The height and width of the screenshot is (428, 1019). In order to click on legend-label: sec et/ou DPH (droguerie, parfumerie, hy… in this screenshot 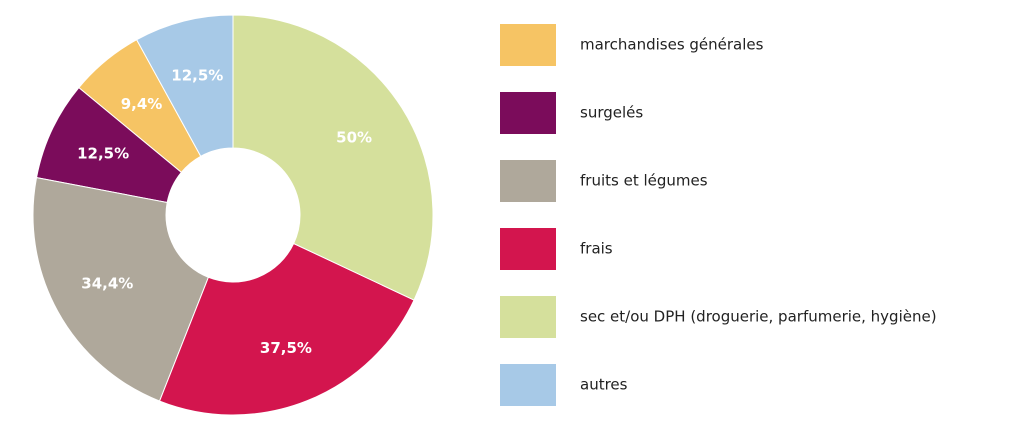, I will do `click(758, 317)`.